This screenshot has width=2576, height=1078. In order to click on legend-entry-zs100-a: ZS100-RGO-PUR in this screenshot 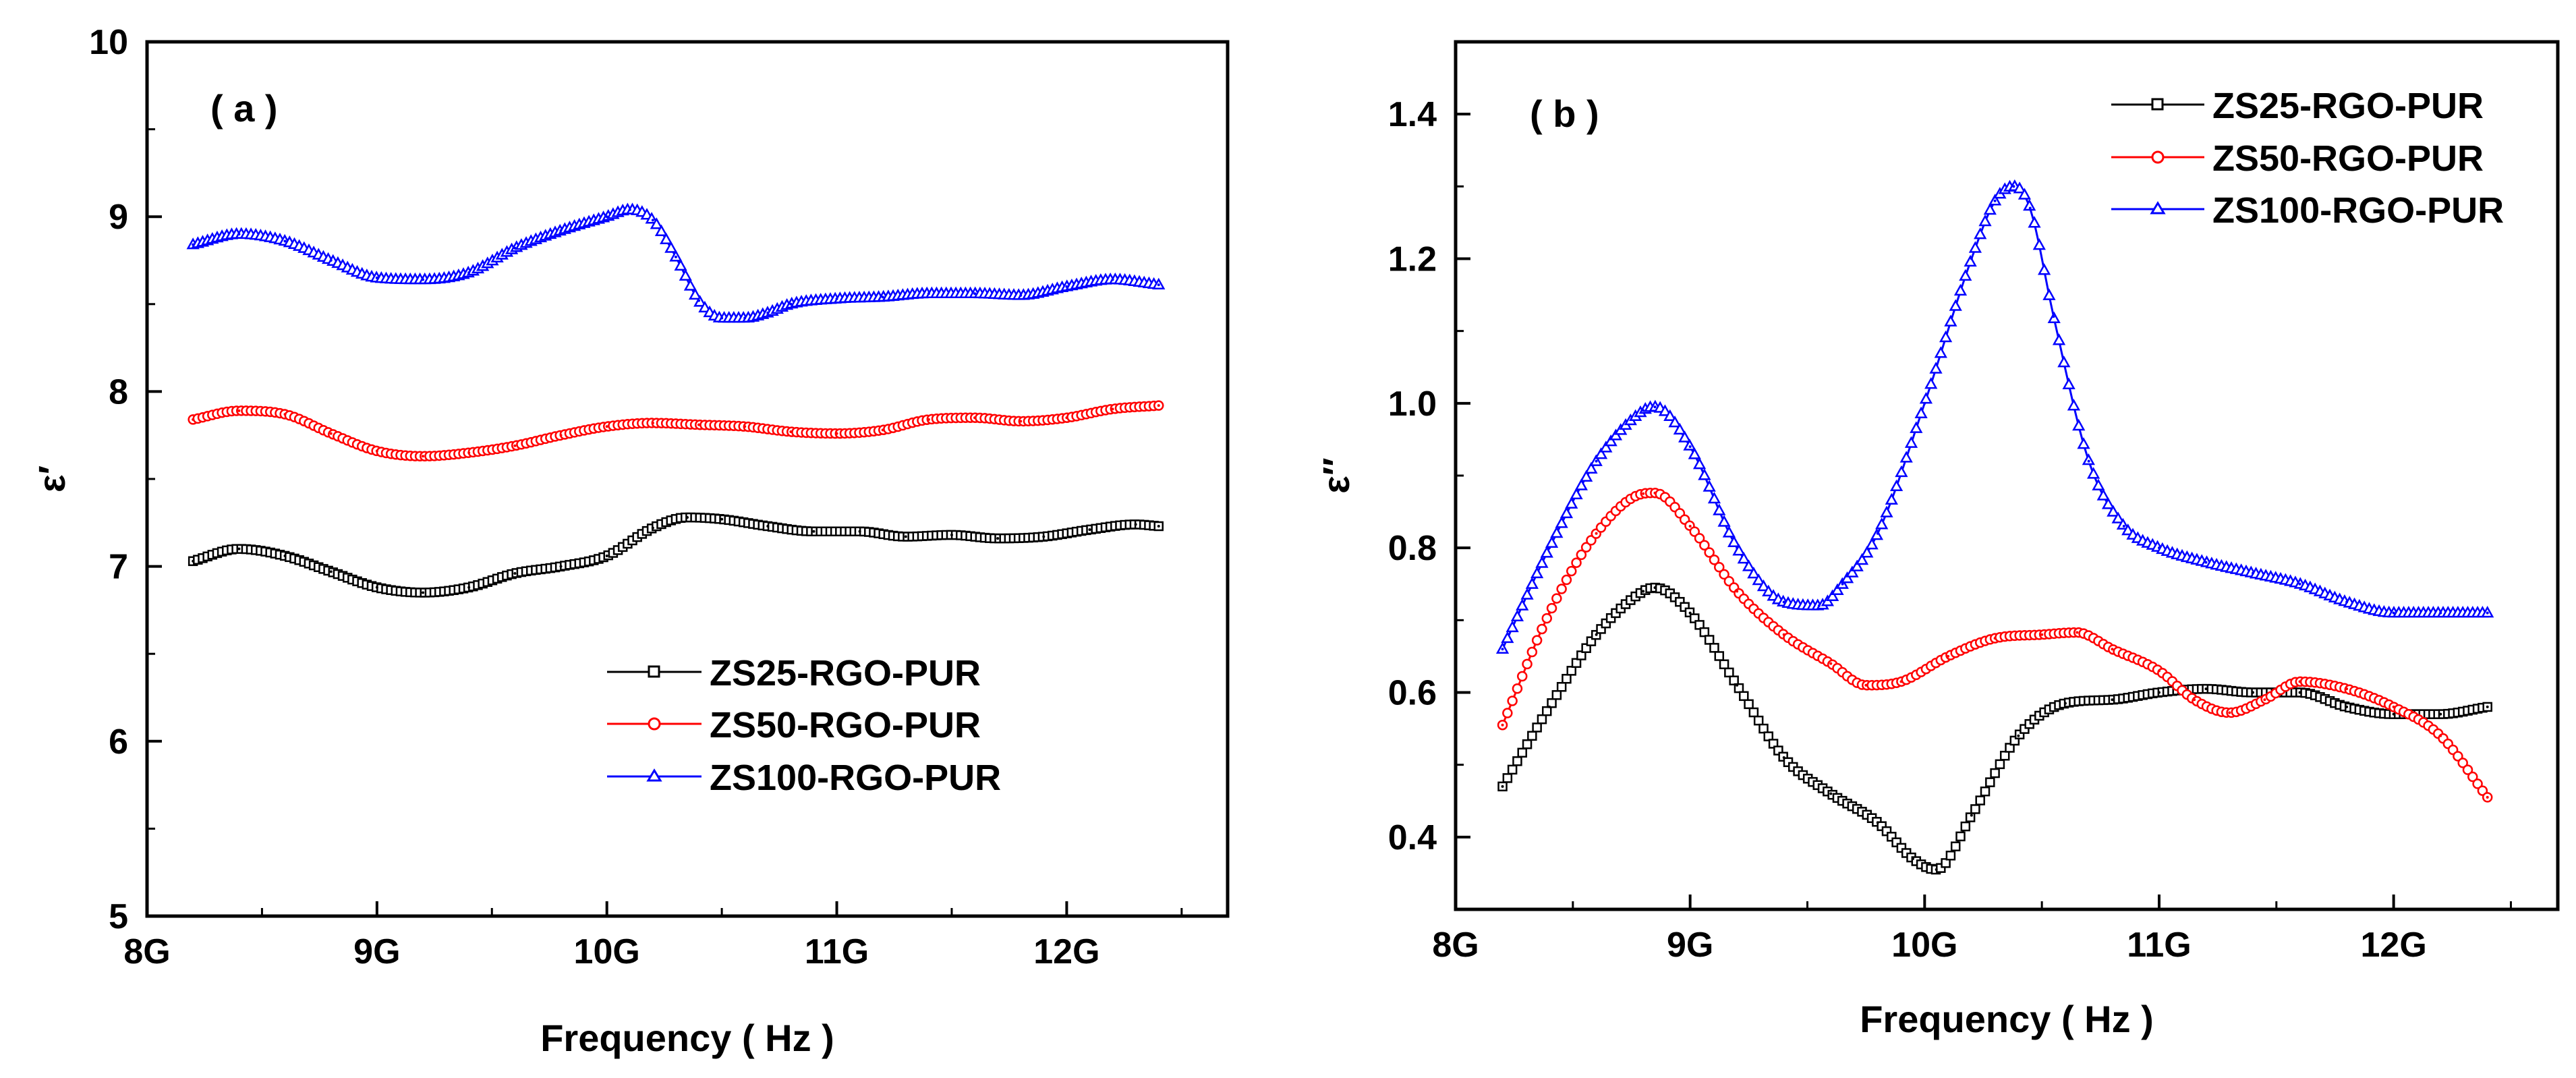, I will do `click(804, 778)`.